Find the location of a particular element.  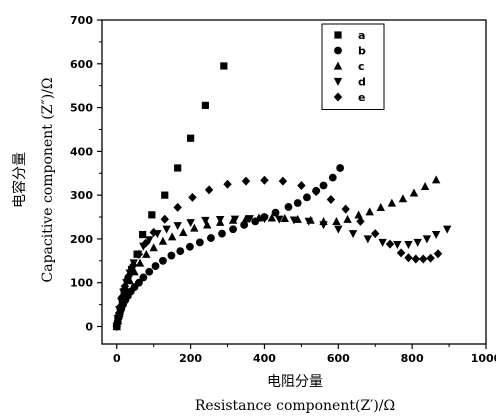

legend-marker-c is located at coordinates (338, 65).